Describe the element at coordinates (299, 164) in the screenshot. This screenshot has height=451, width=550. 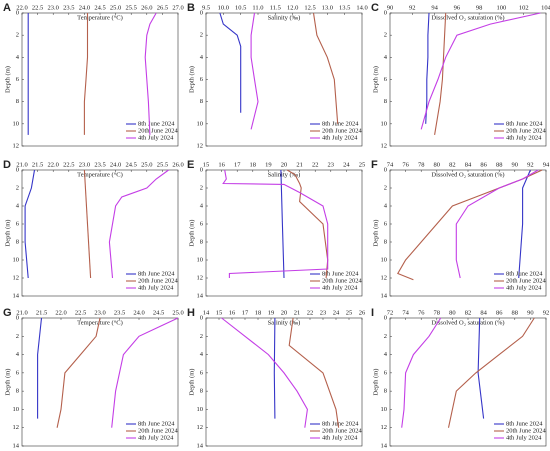
I see `x-tick-label: 21` at that location.